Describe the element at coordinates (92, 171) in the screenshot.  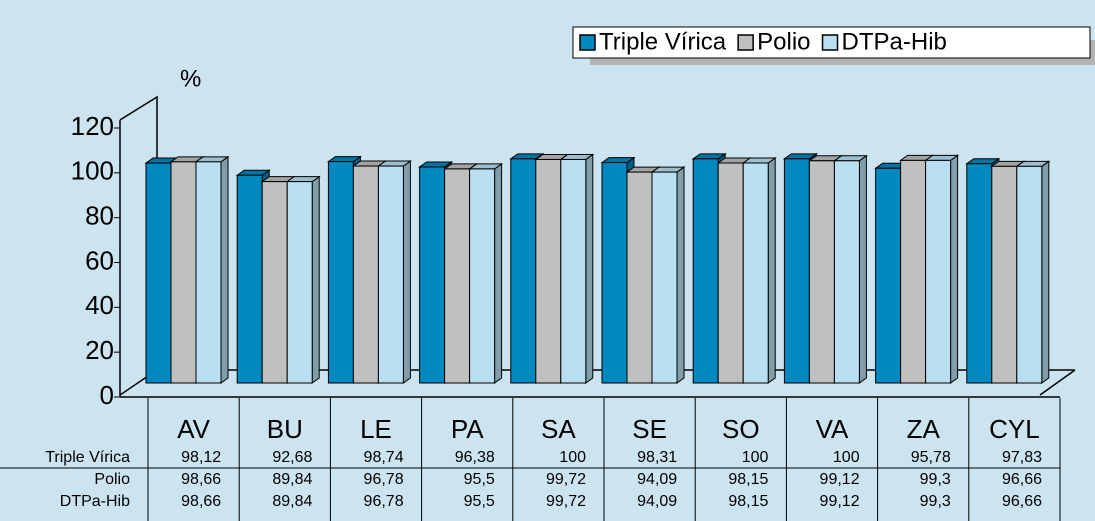
I see `y-tick-label: 100` at that location.